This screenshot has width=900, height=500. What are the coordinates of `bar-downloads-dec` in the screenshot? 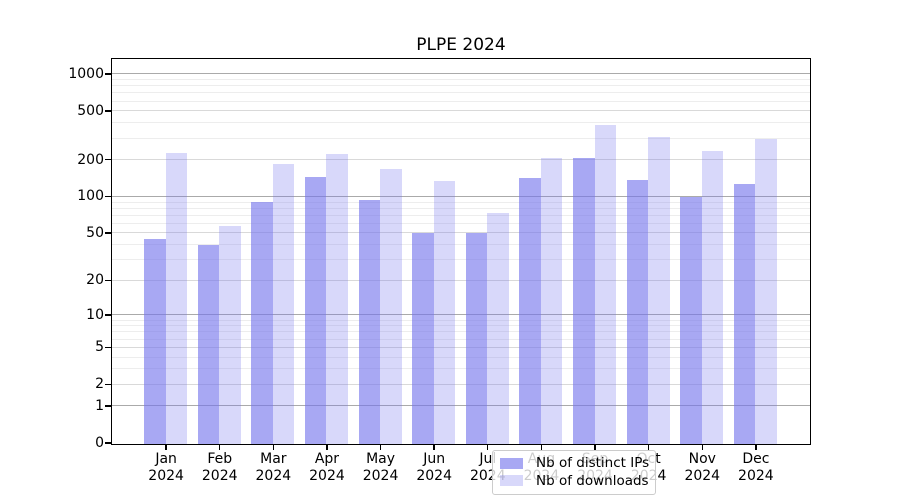 It's located at (766, 291).